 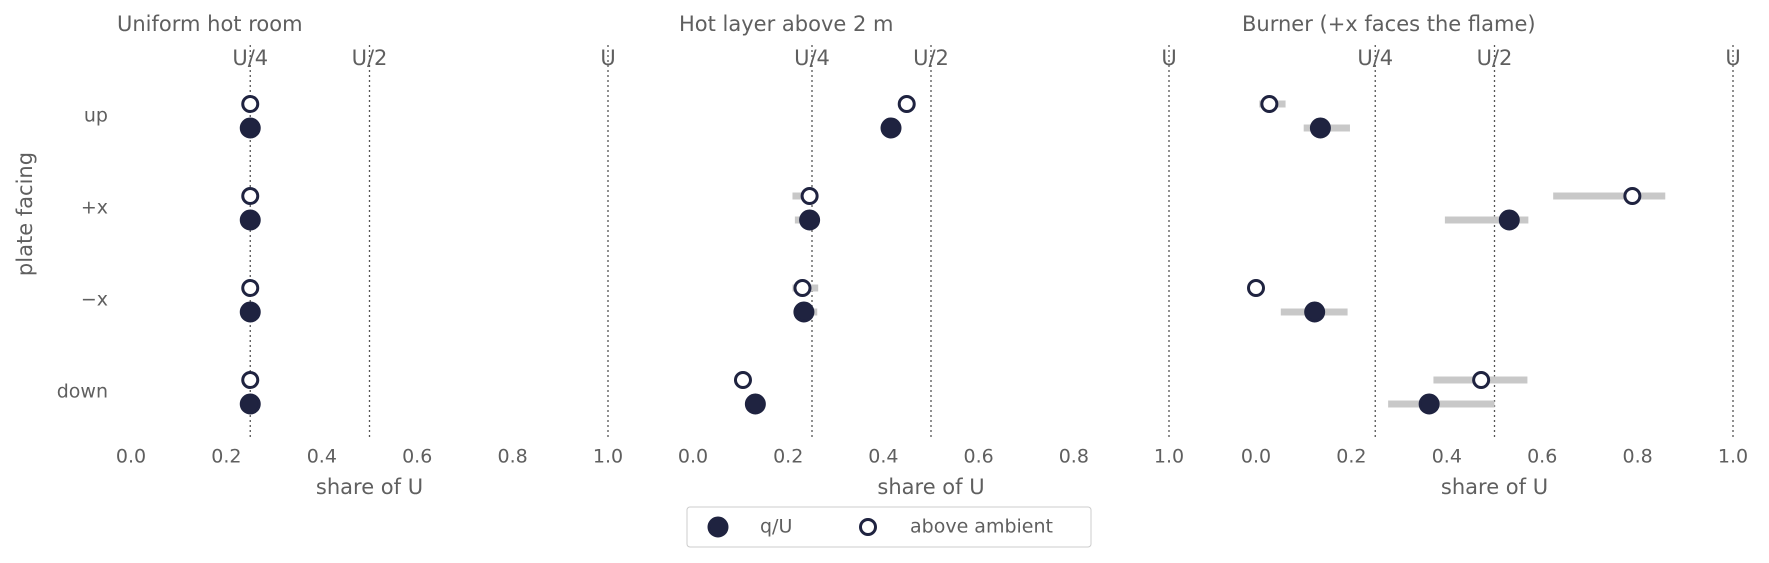 What do you see at coordinates (981, 527) in the screenshot?
I see `legend-label: above ambient` at bounding box center [981, 527].